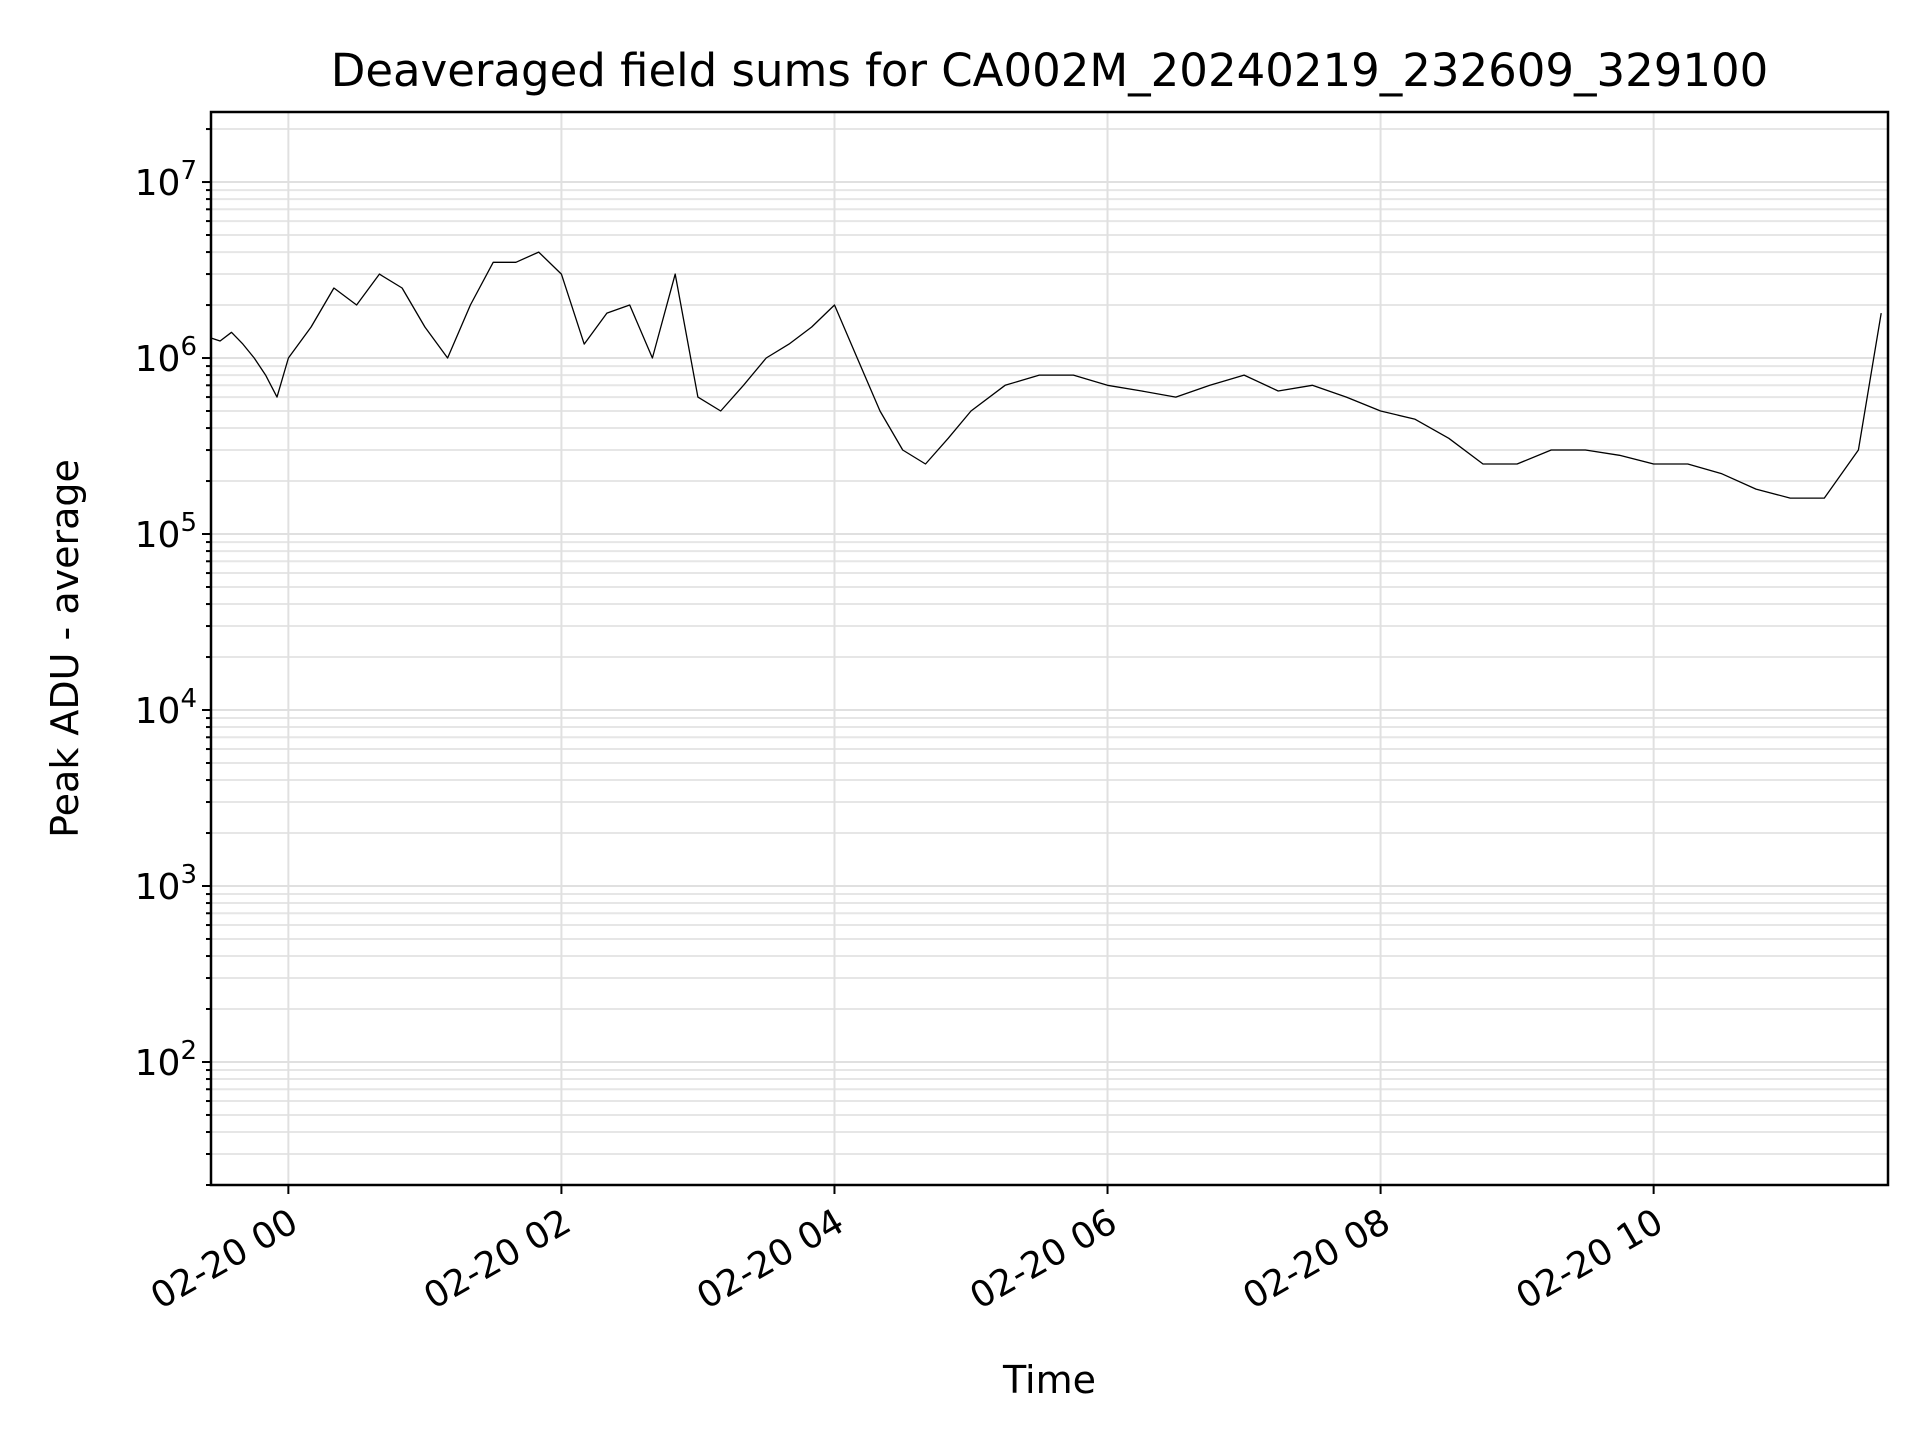  Describe the element at coordinates (1049, 1380) in the screenshot. I see `x-axis-label: Time` at that location.